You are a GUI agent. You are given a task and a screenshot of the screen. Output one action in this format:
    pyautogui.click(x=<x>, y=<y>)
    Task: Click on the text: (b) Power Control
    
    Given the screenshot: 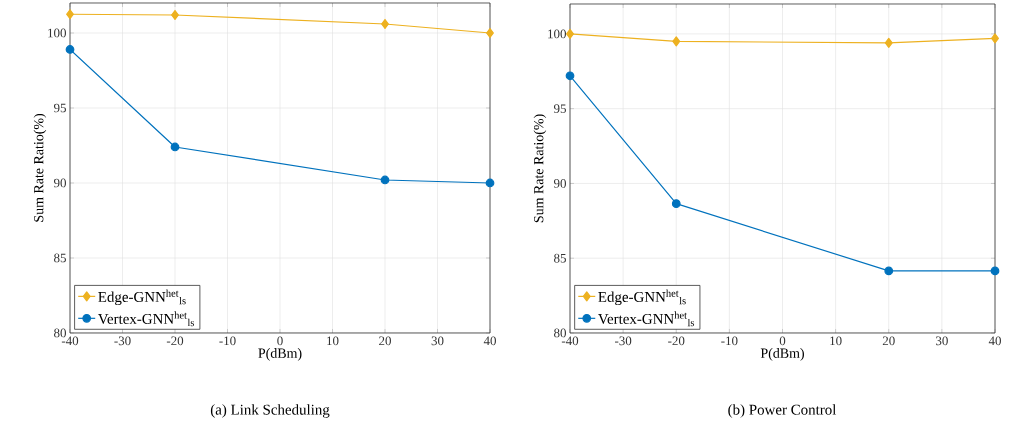 What is the action you would take?
    pyautogui.click(x=782, y=411)
    